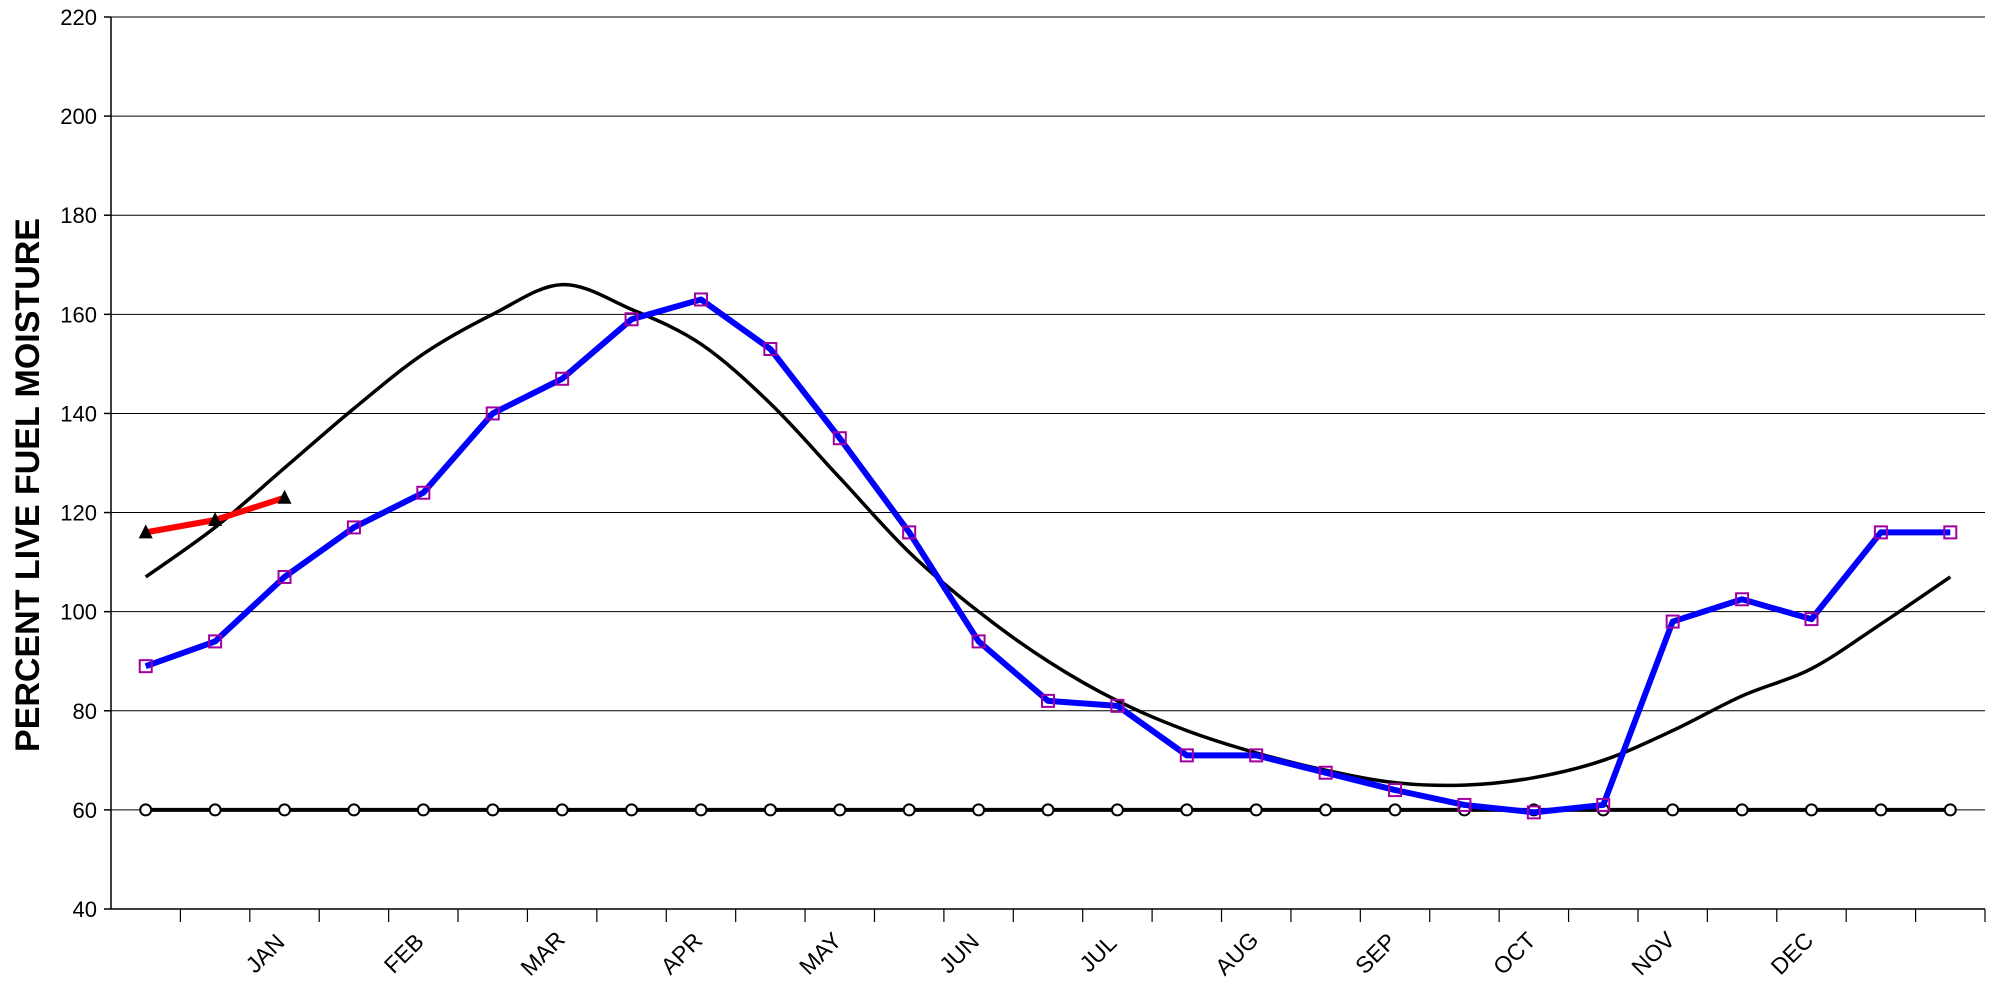 The image size is (1990, 995). Describe the element at coordinates (78, 17) in the screenshot. I see `y-tick-label-220: 220` at that location.